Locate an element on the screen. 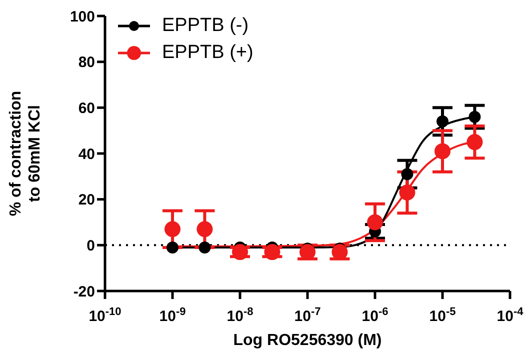  y-tick-label: 80 is located at coordinates (86, 63).